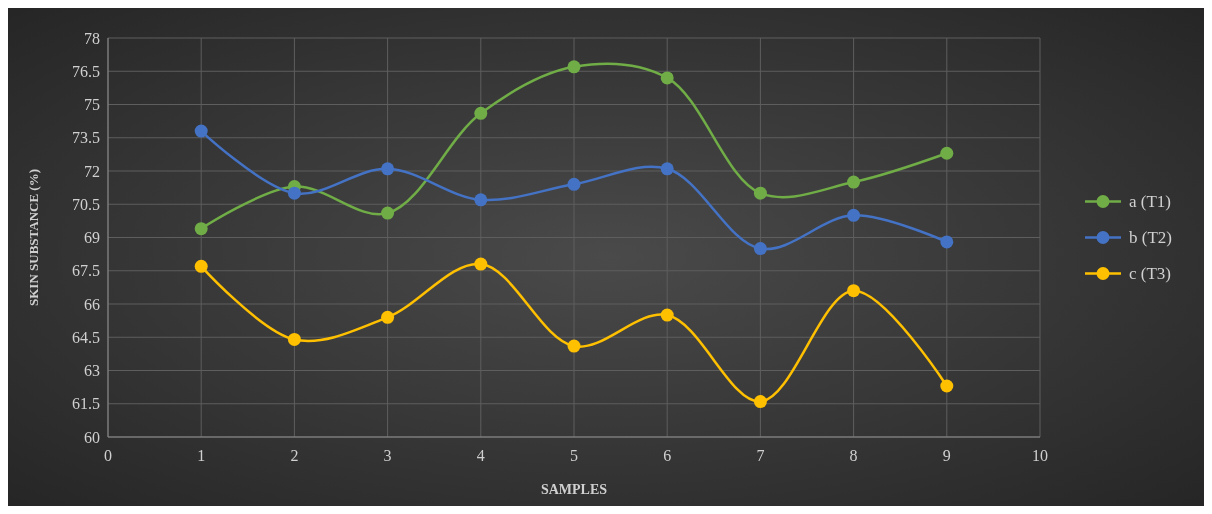 The image size is (1212, 514). What do you see at coordinates (760, 455) in the screenshot?
I see `x-tick-label: 7` at bounding box center [760, 455].